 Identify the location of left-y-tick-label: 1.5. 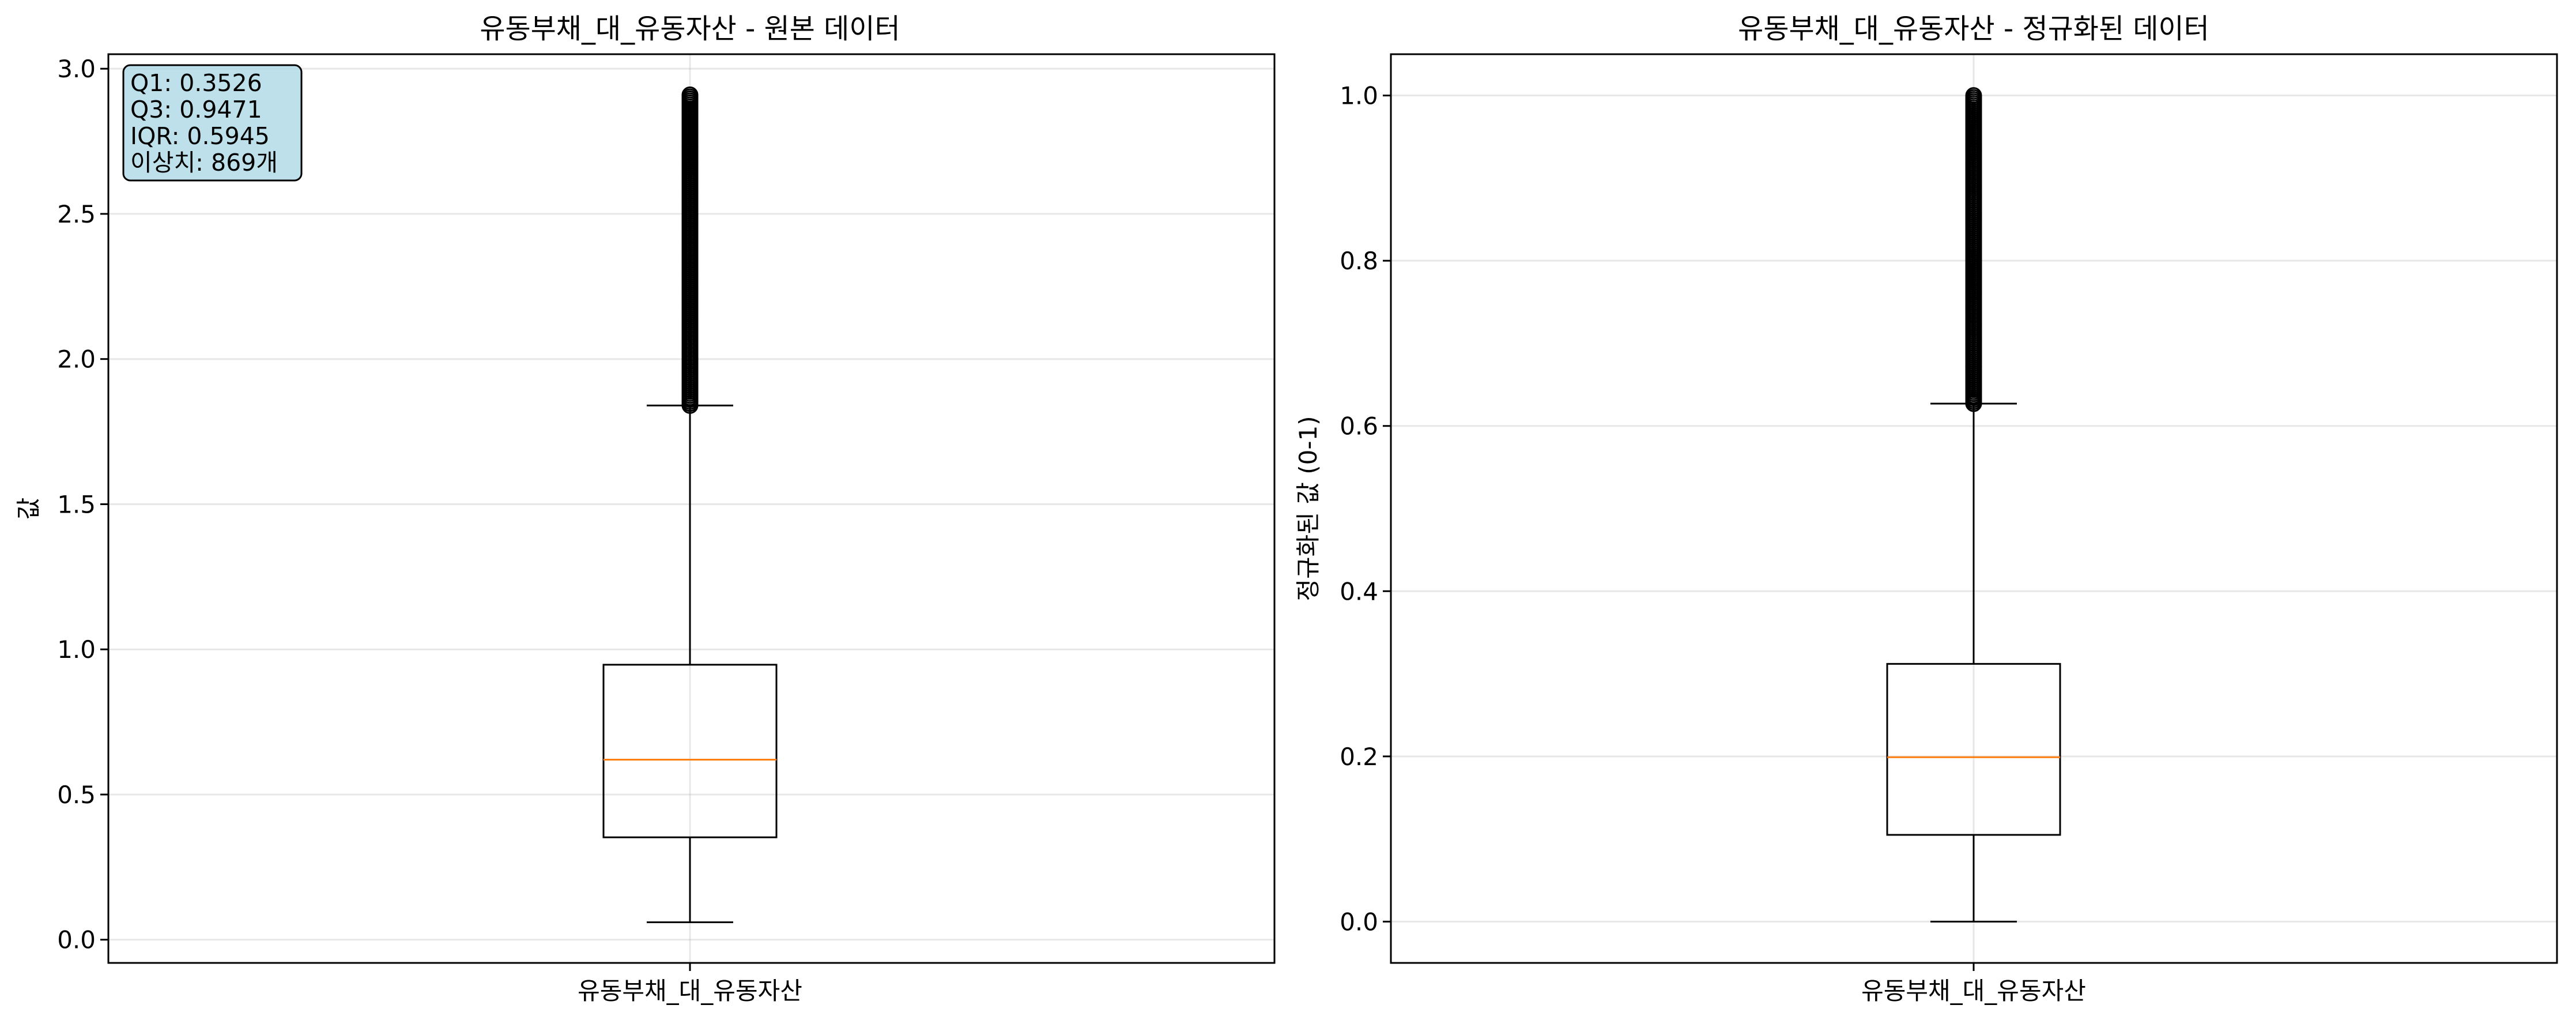
(76, 504).